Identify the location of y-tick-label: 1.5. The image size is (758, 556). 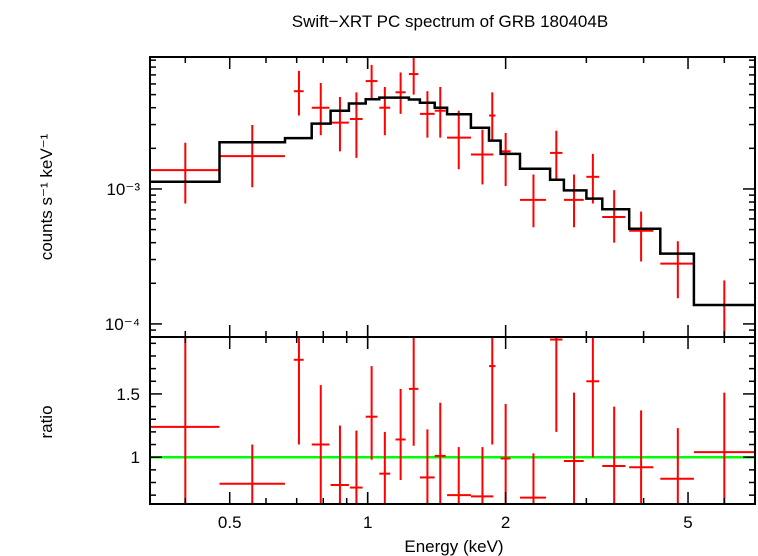
(128, 394).